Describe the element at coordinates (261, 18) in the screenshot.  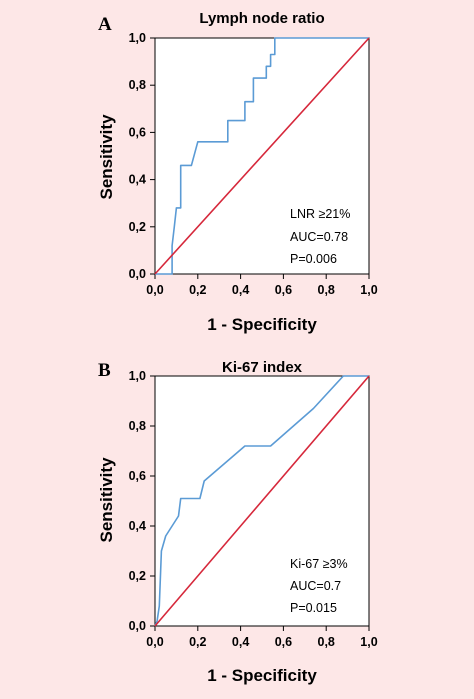
I see `chart-title: Lymph node ratio` at that location.